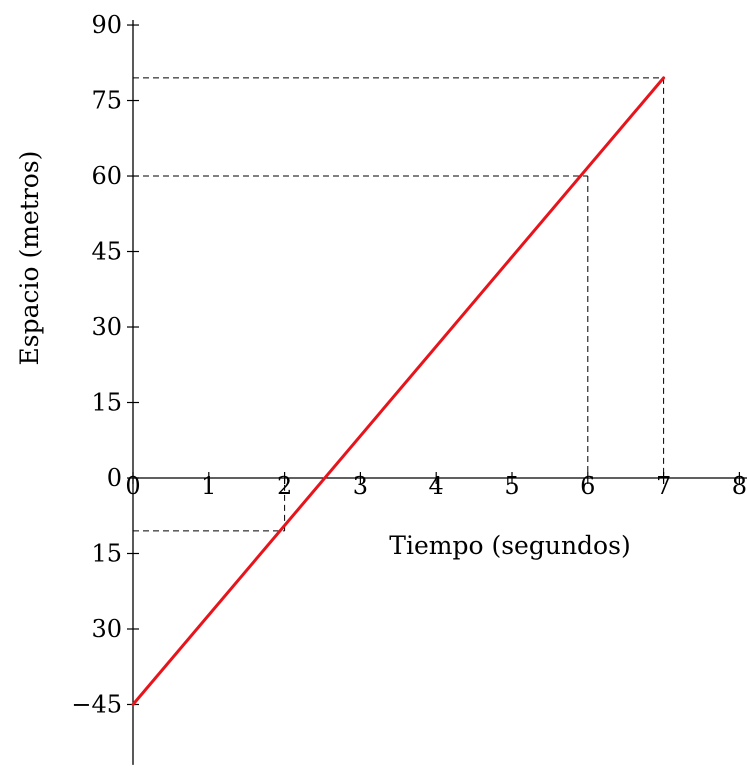  Describe the element at coordinates (96, 704) in the screenshot. I see `y-tick-label: −45` at that location.